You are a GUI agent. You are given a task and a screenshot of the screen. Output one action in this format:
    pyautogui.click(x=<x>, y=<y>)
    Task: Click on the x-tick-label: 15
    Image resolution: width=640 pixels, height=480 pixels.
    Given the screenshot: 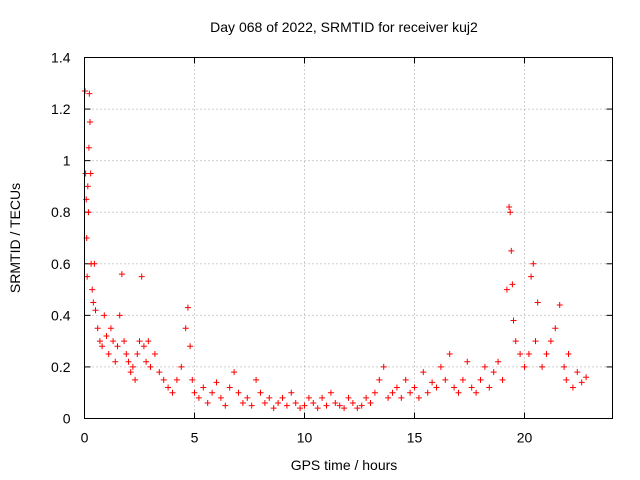 What is the action you would take?
    pyautogui.click(x=415, y=438)
    